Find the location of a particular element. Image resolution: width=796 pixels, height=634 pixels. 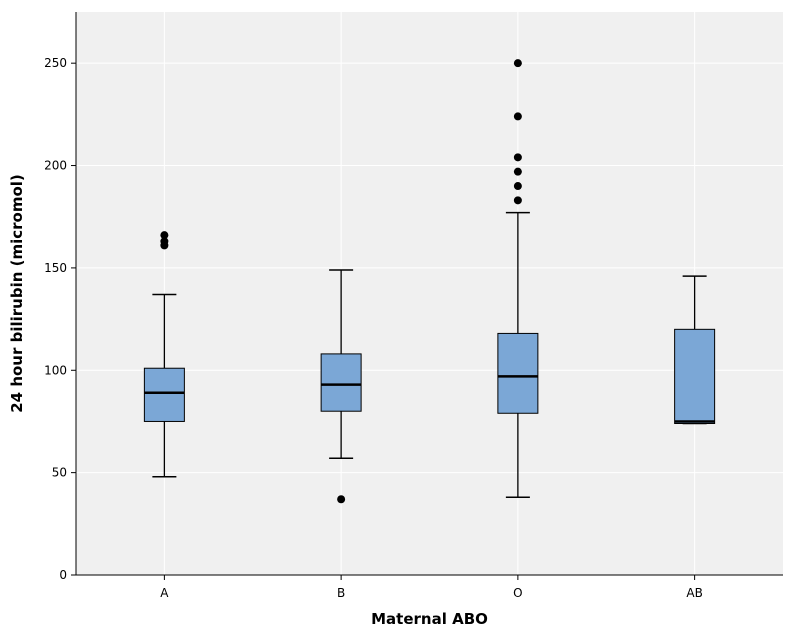

y-axis-title: 24 hour bilirubin (micromol) is located at coordinates (17, 293).